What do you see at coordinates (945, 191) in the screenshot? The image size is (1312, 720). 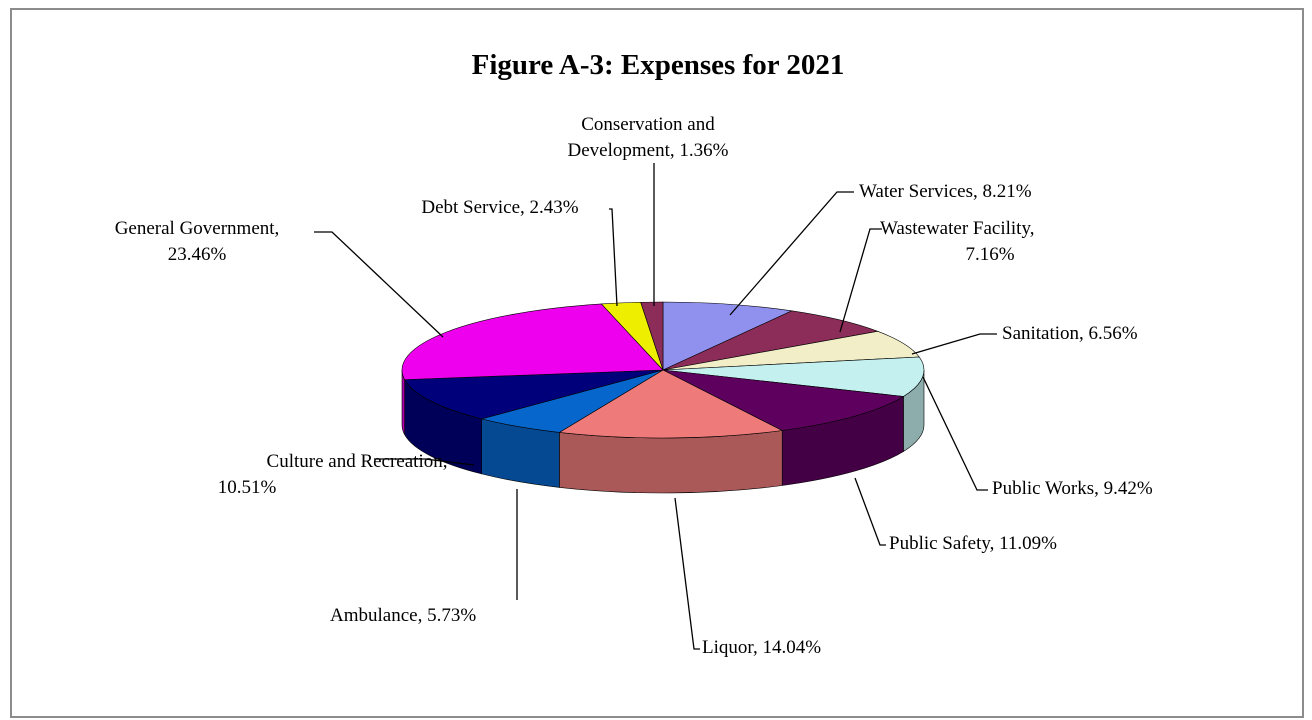 I see `data-label-water-services: Water Services, 8.21%` at bounding box center [945, 191].